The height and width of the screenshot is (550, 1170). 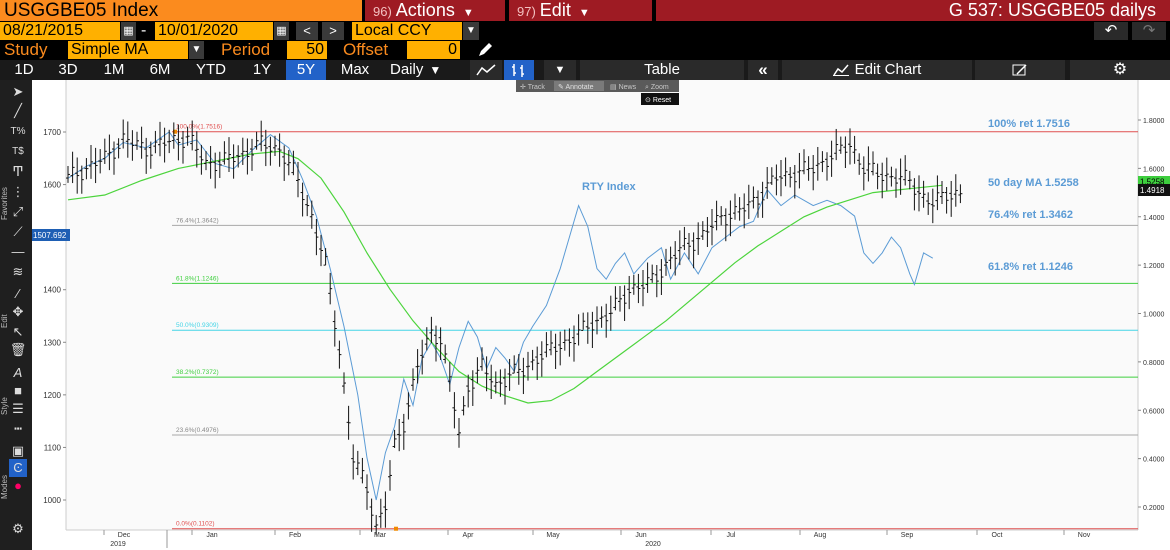 I want to click on fib-label-5: 23.6%(0.4976), so click(x=197, y=430).